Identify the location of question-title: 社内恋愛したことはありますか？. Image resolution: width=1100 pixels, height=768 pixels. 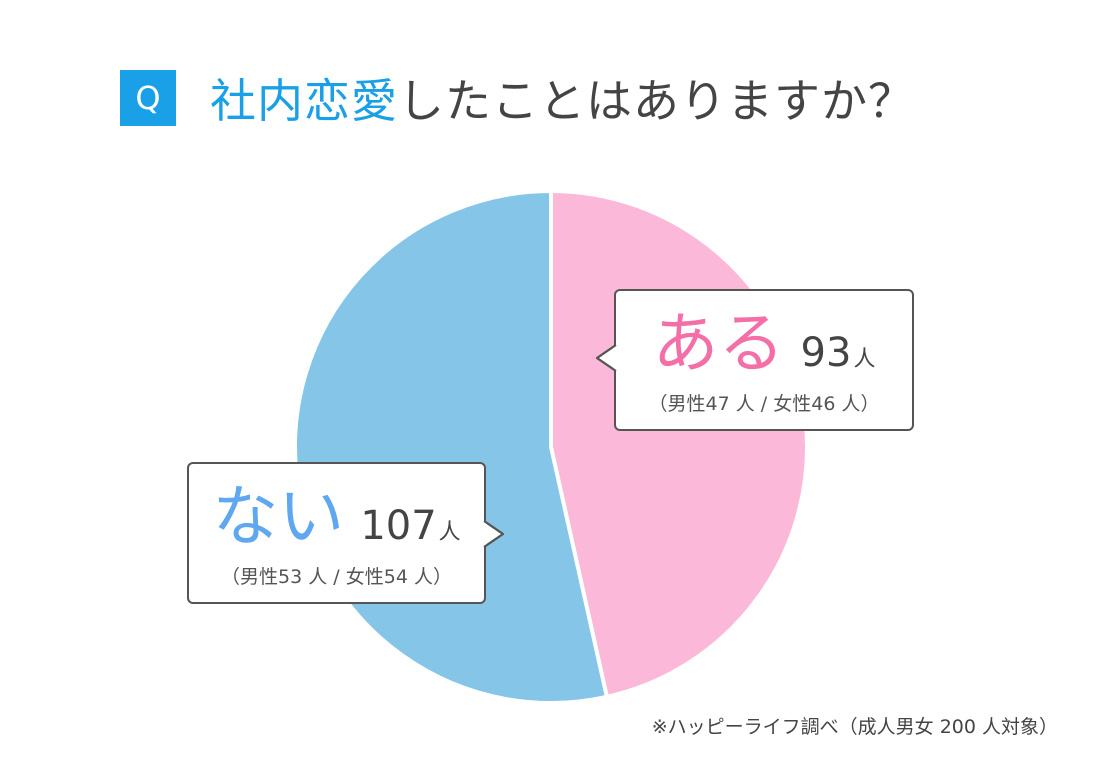
(562, 98).